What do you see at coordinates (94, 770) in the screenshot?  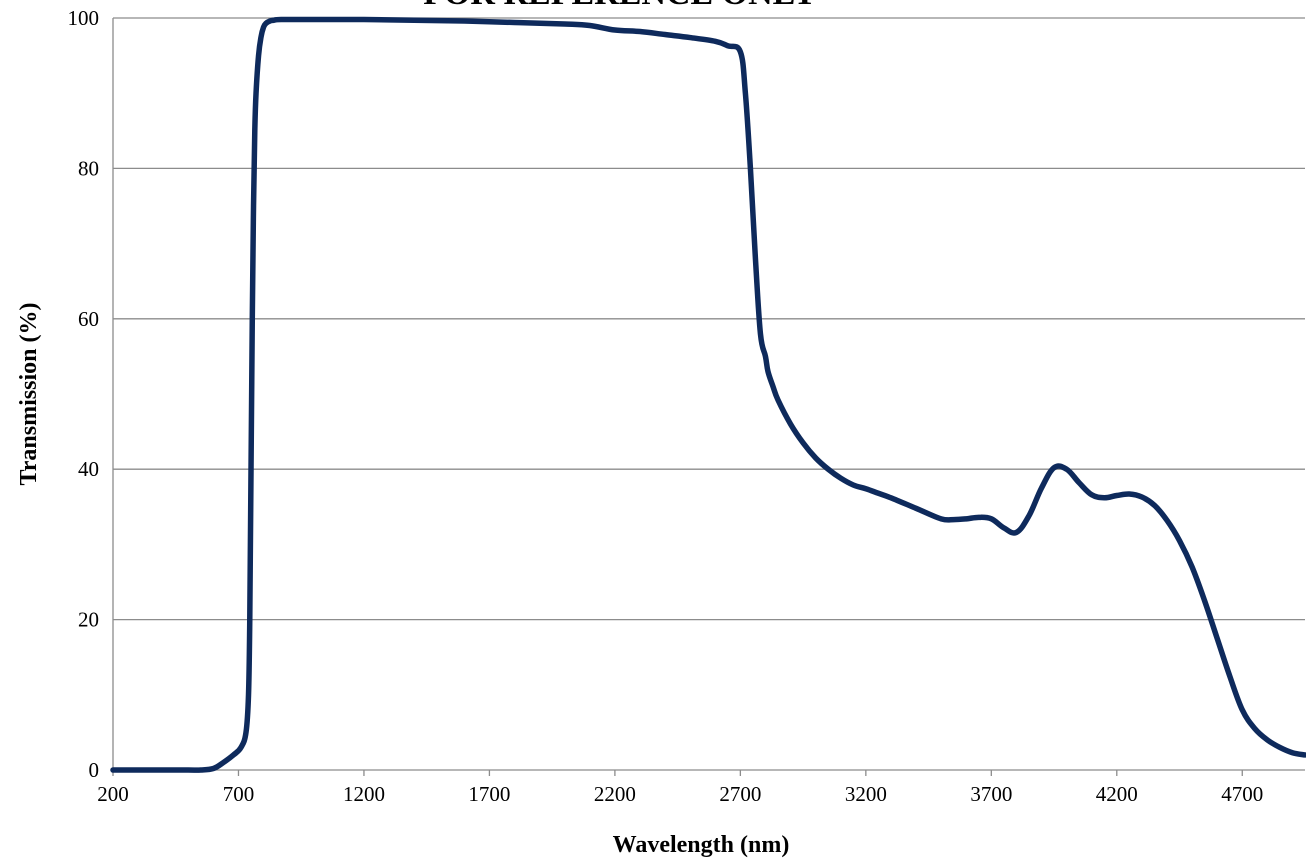 I see `y-tick-label: 0` at bounding box center [94, 770].